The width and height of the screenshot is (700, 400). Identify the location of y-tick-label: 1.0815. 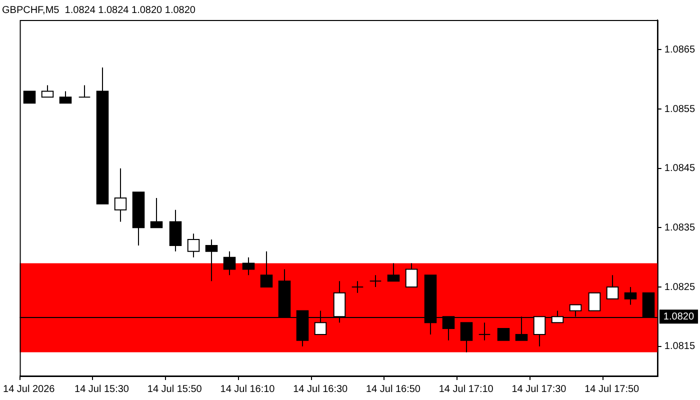
(680, 346).